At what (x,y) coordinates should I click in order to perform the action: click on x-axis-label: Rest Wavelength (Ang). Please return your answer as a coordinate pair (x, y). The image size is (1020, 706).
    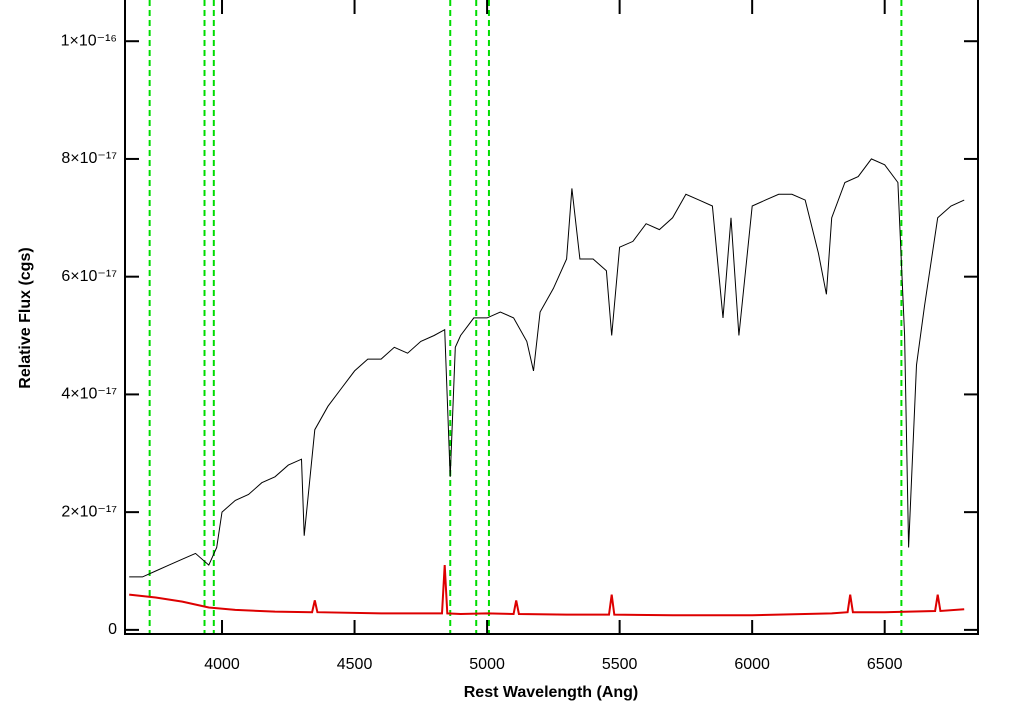
    Looking at the image, I should click on (551, 692).